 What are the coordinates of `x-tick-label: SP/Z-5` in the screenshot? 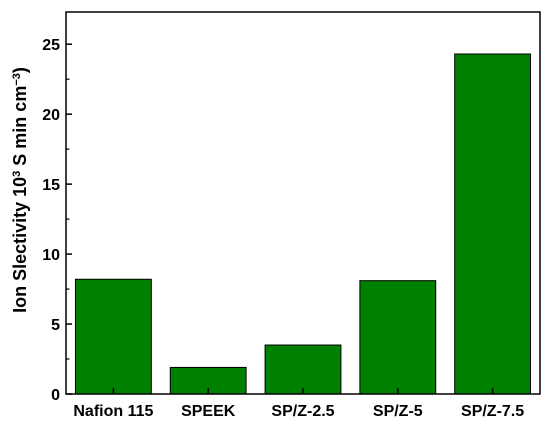 It's located at (398, 411).